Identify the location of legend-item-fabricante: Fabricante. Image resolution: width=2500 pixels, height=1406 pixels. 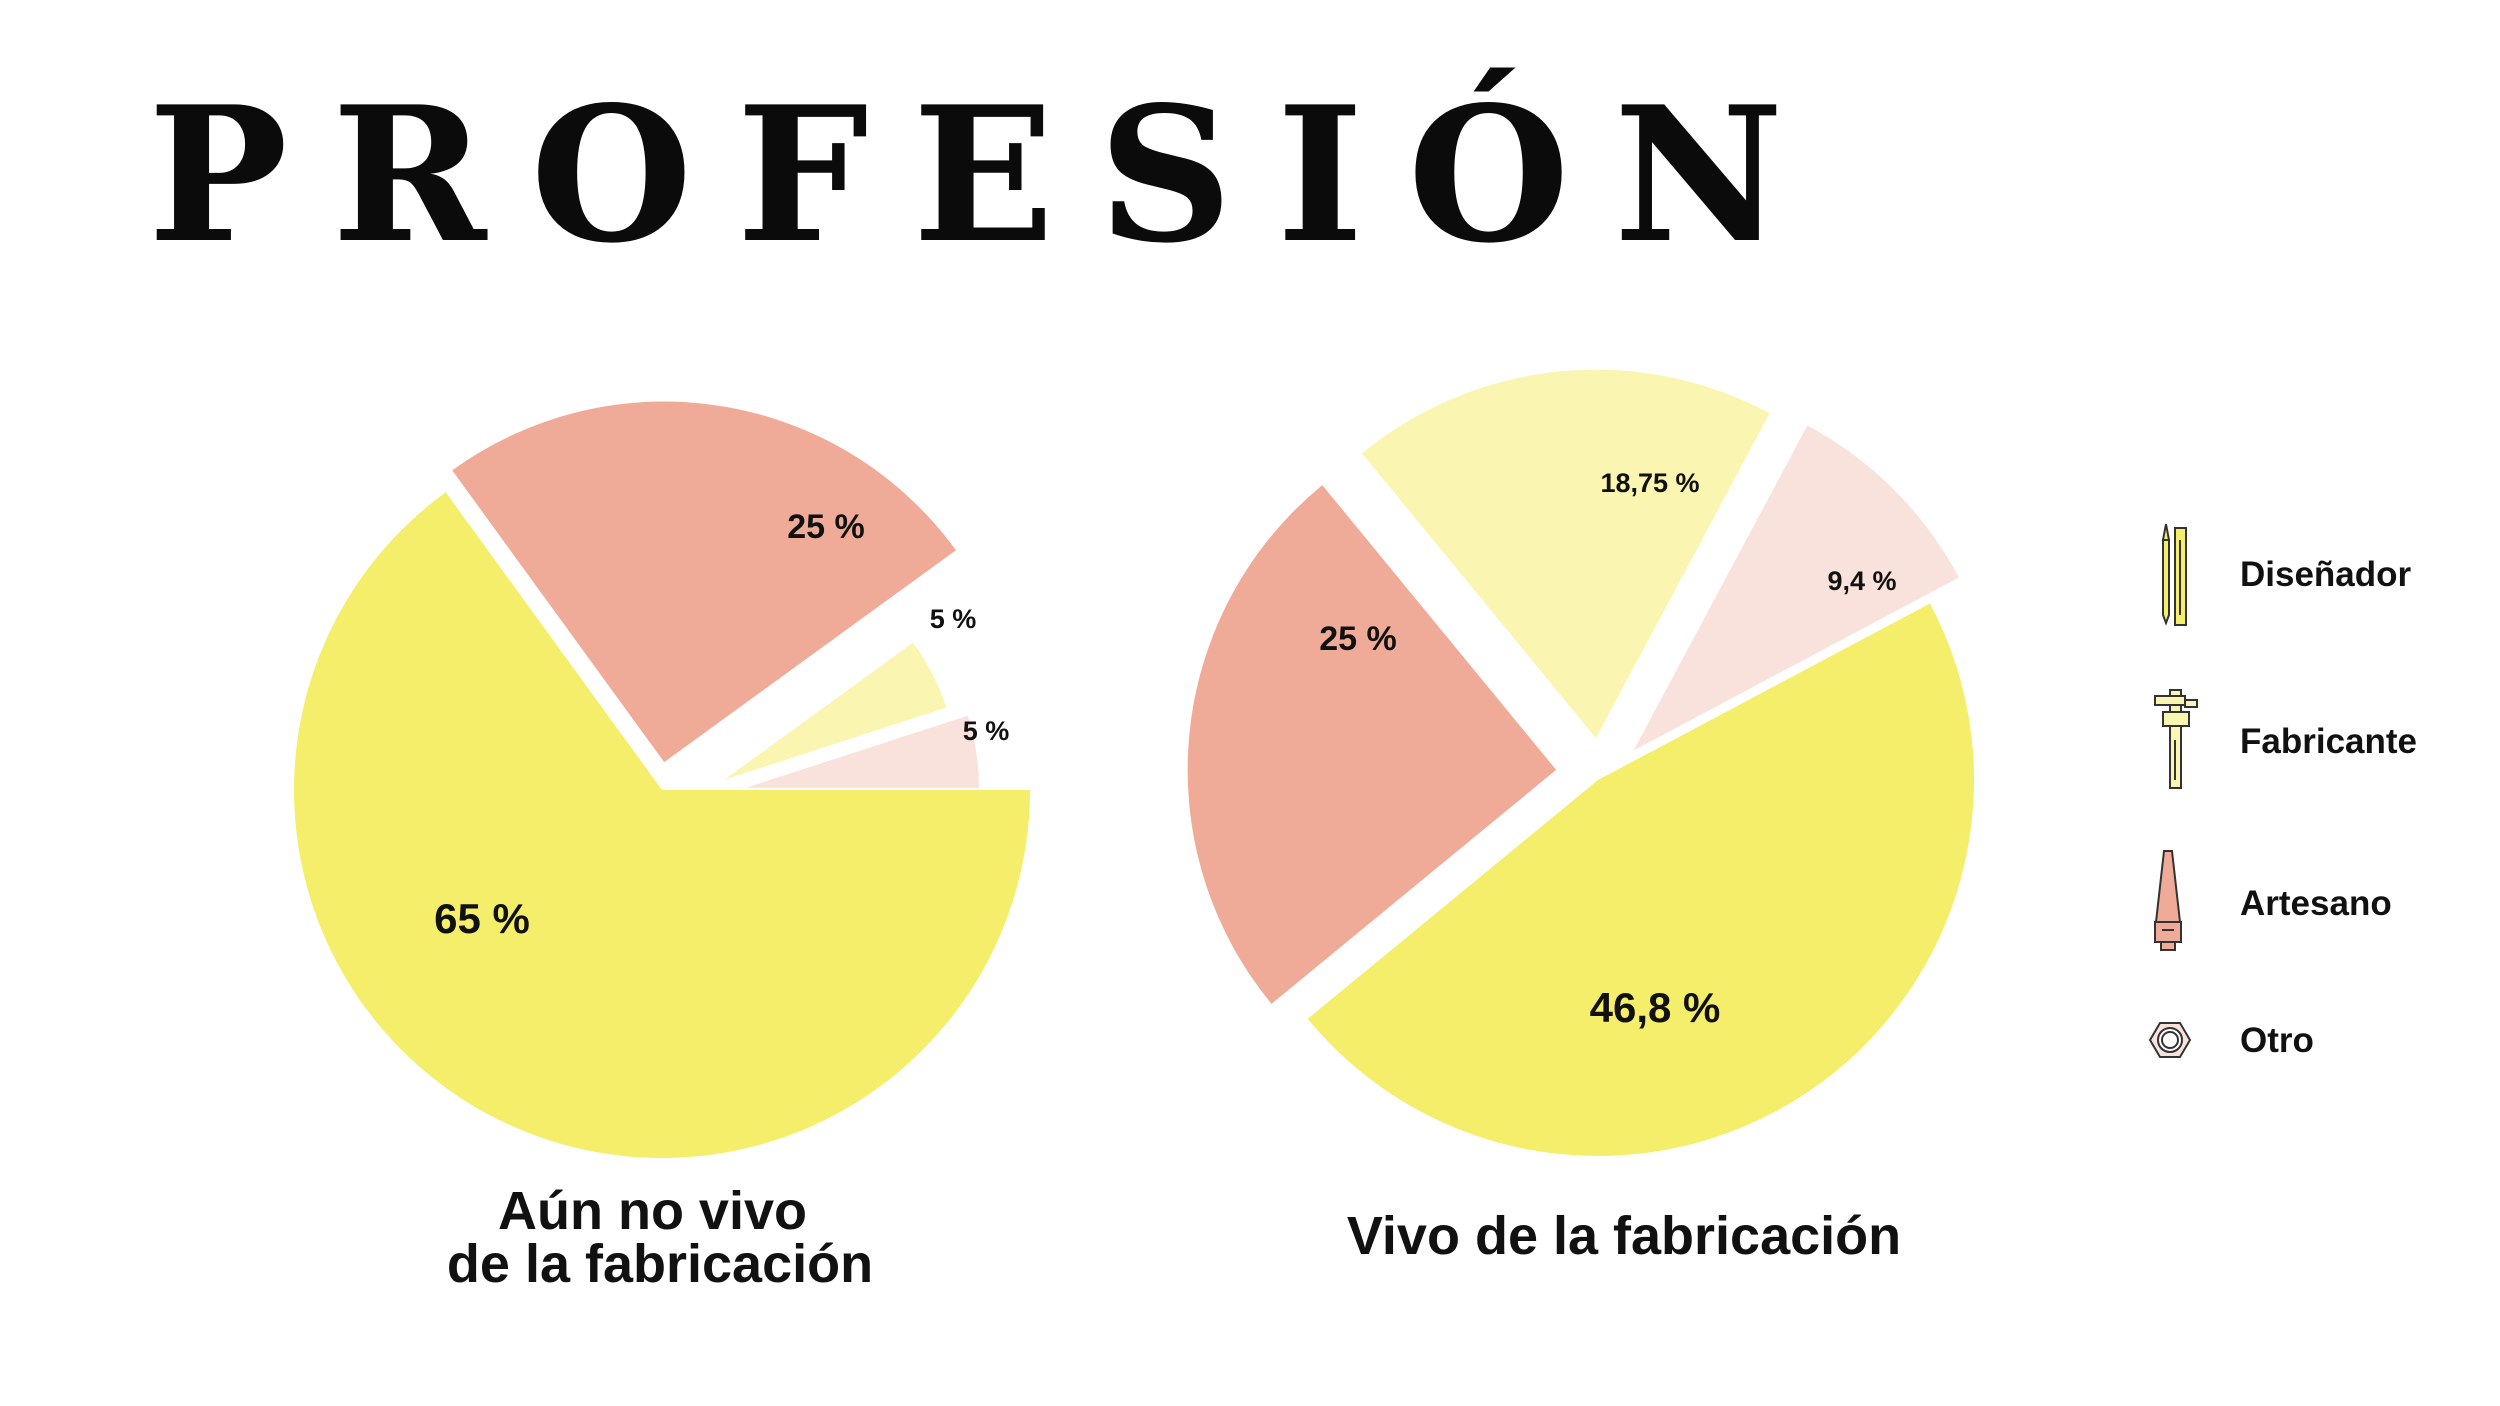
(2285, 739).